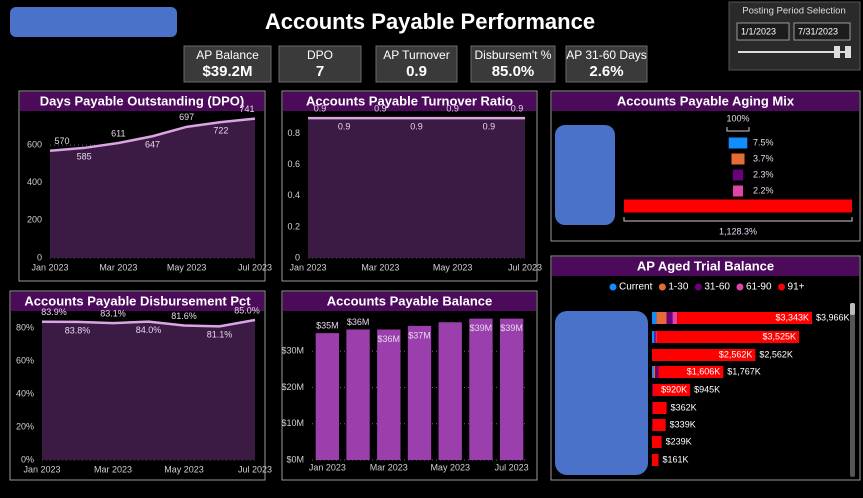  Describe the element at coordinates (794, 11) in the screenshot. I see `slicer-title: Posting Period Selection` at that location.